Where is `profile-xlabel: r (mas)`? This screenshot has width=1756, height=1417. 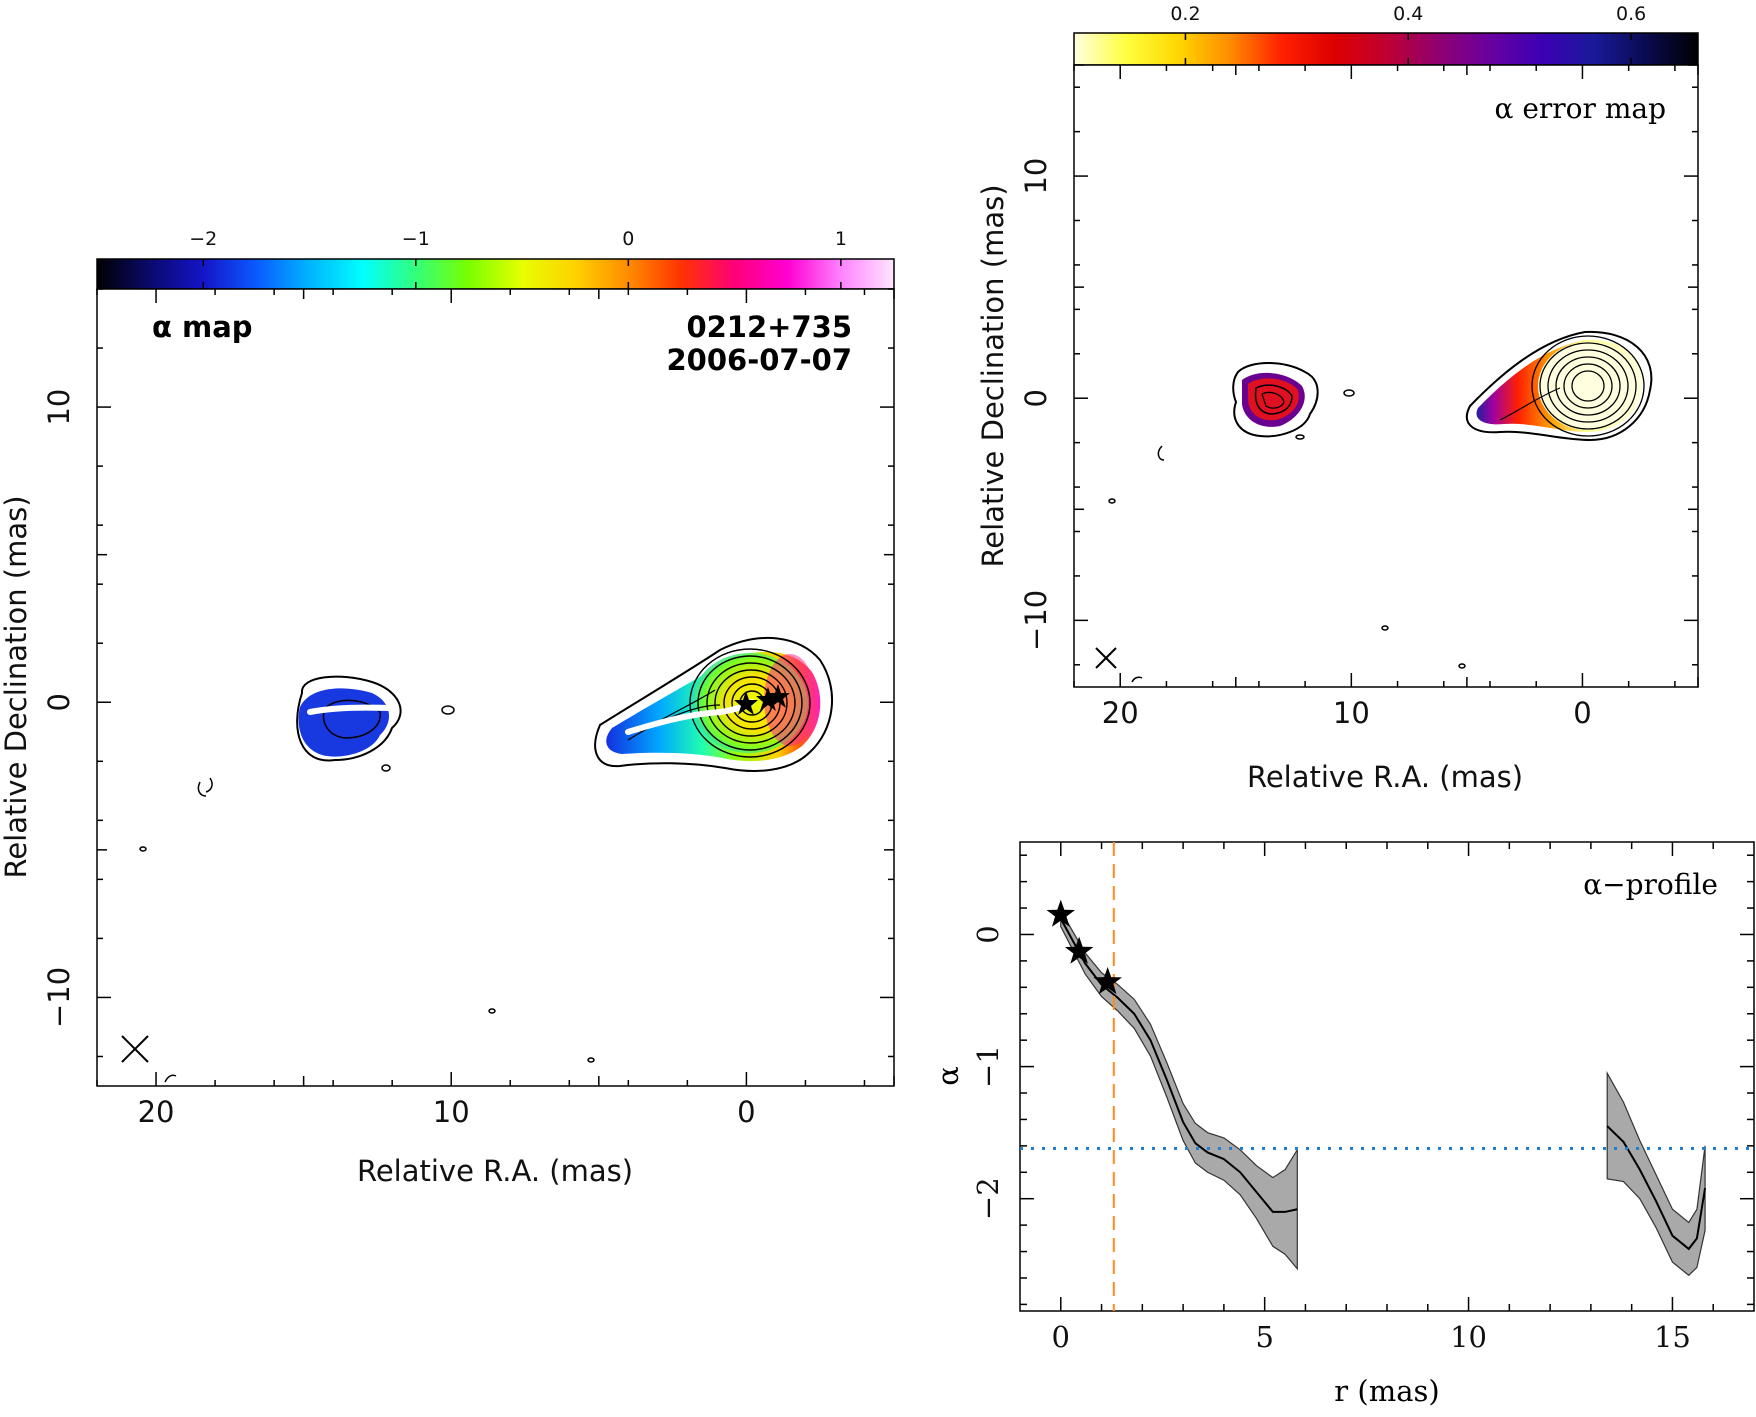 profile-xlabel: r (mas) is located at coordinates (1386, 1391).